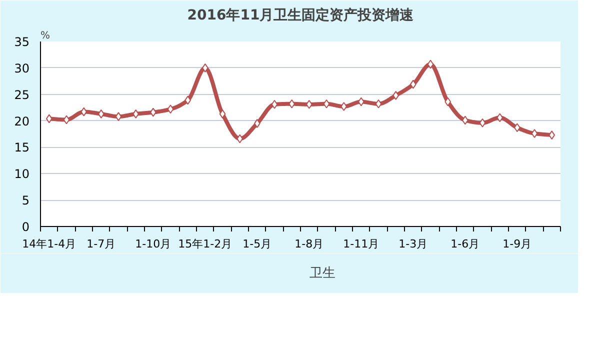 Image resolution: width=595 pixels, height=356 pixels. I want to click on x-tick-label: 1-7月, so click(101, 244).